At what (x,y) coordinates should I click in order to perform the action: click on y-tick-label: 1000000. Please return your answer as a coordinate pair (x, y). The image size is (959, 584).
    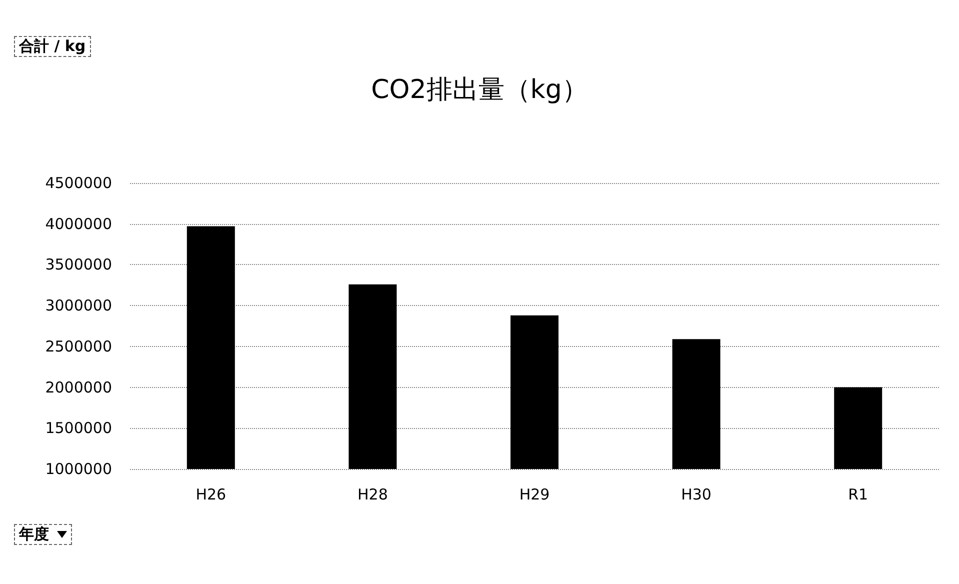
    Looking at the image, I should click on (78, 469).